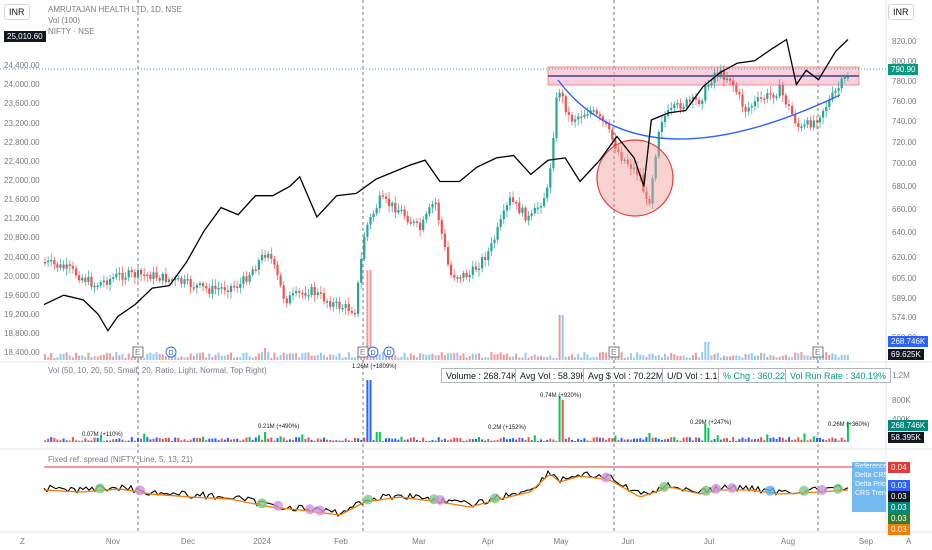  I want to click on volume-spike-label: 0.2M (+152%), so click(507, 428).